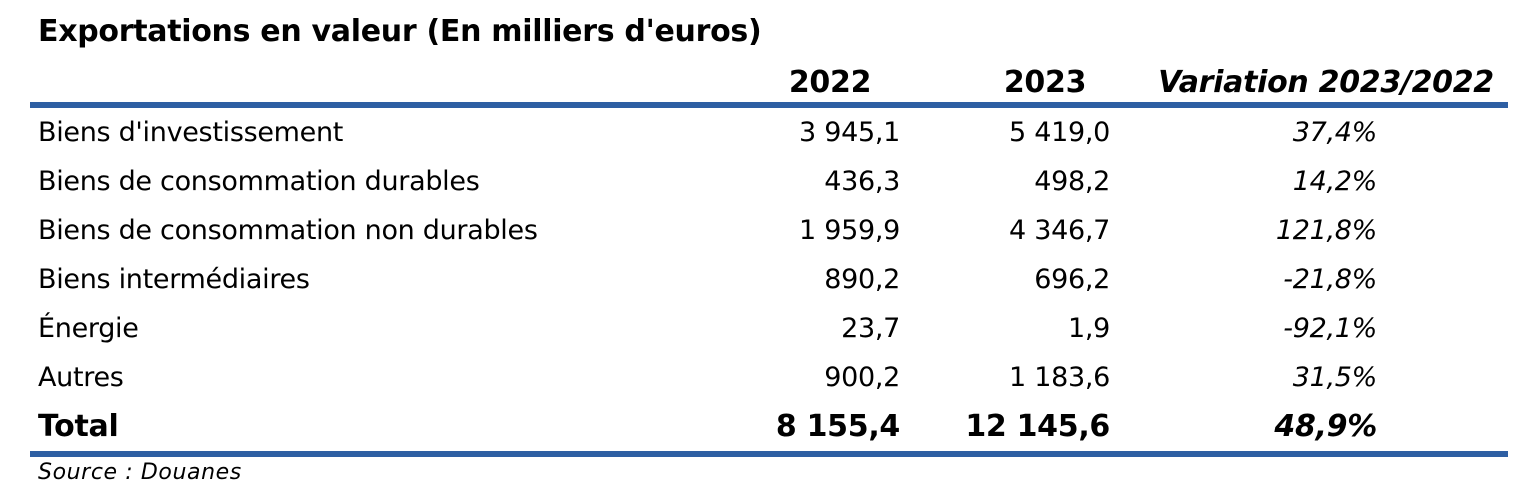 Image resolution: width=1536 pixels, height=500 pixels. Describe the element at coordinates (769, 82) in the screenshot. I see `table-header-row: 2022 2023 Variation 2023/2022` at that location.